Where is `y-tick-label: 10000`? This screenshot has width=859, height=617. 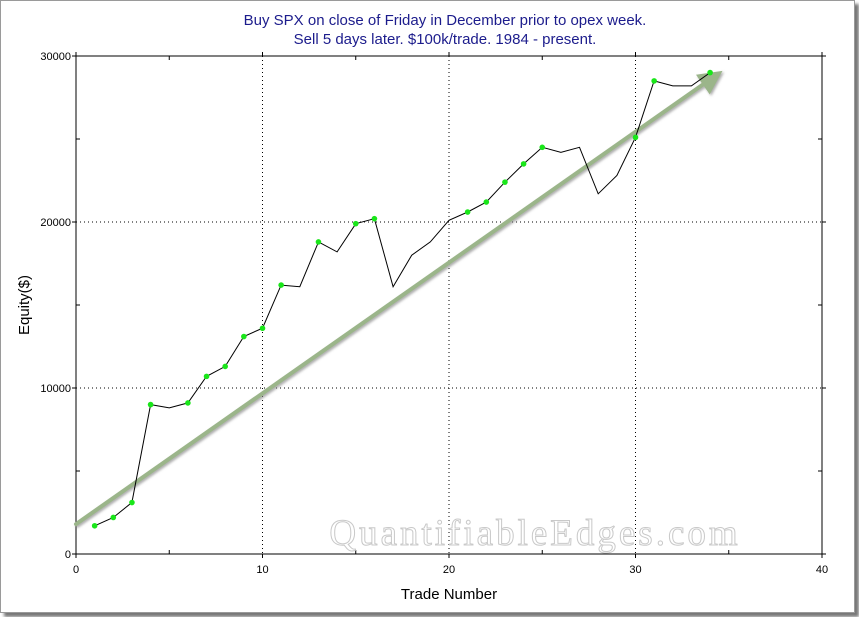 y-tick-label: 10000 is located at coordinates (55, 389).